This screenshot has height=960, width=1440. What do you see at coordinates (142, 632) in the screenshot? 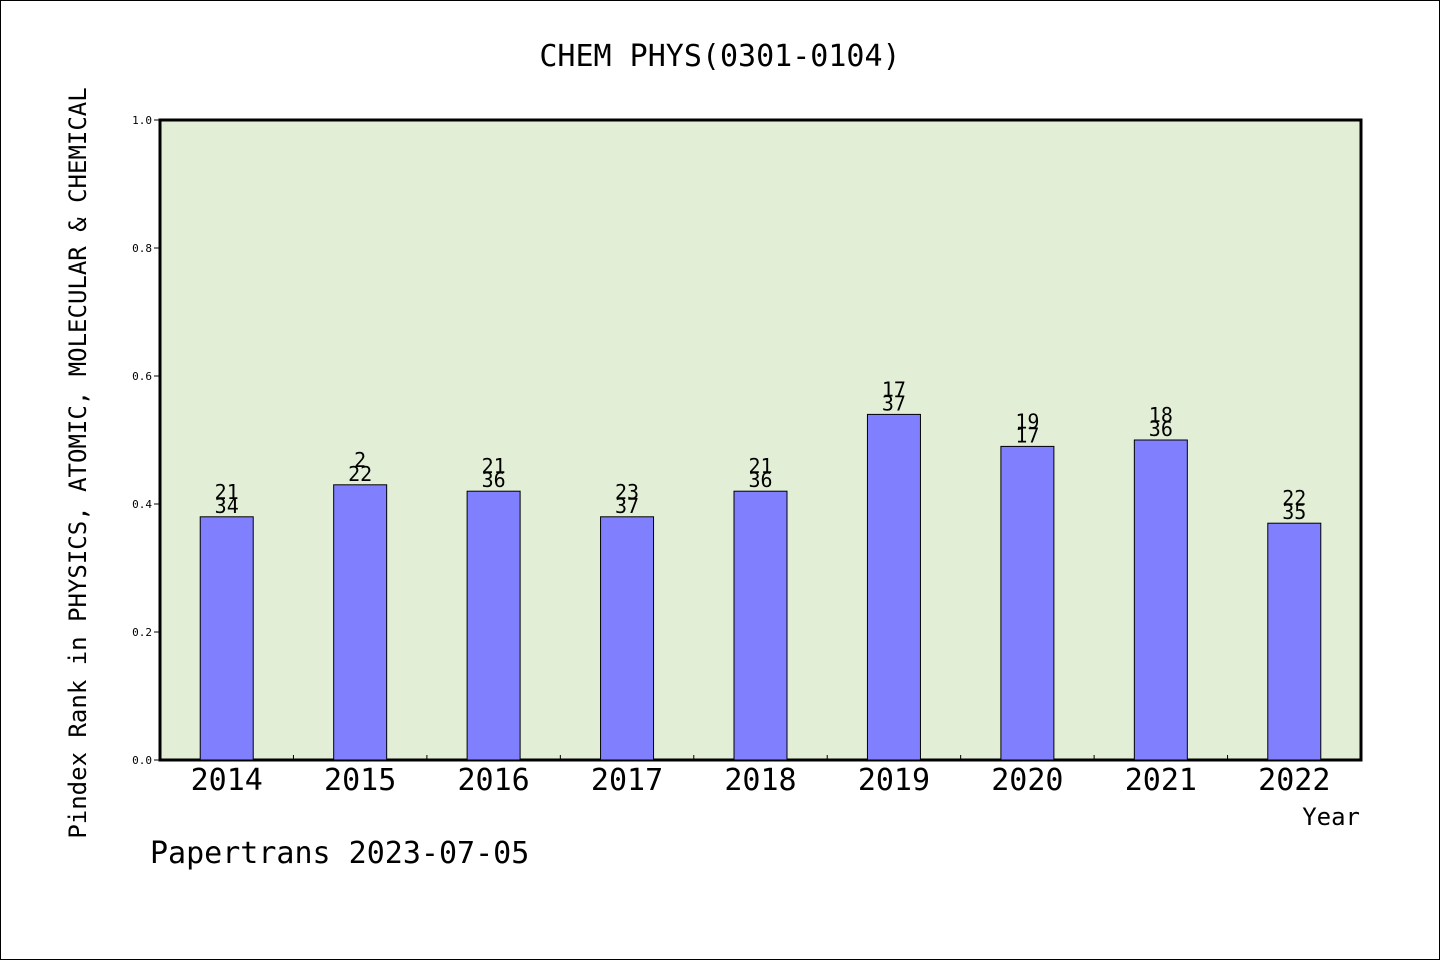
I see `y-tick-label: 0.2` at bounding box center [142, 632].